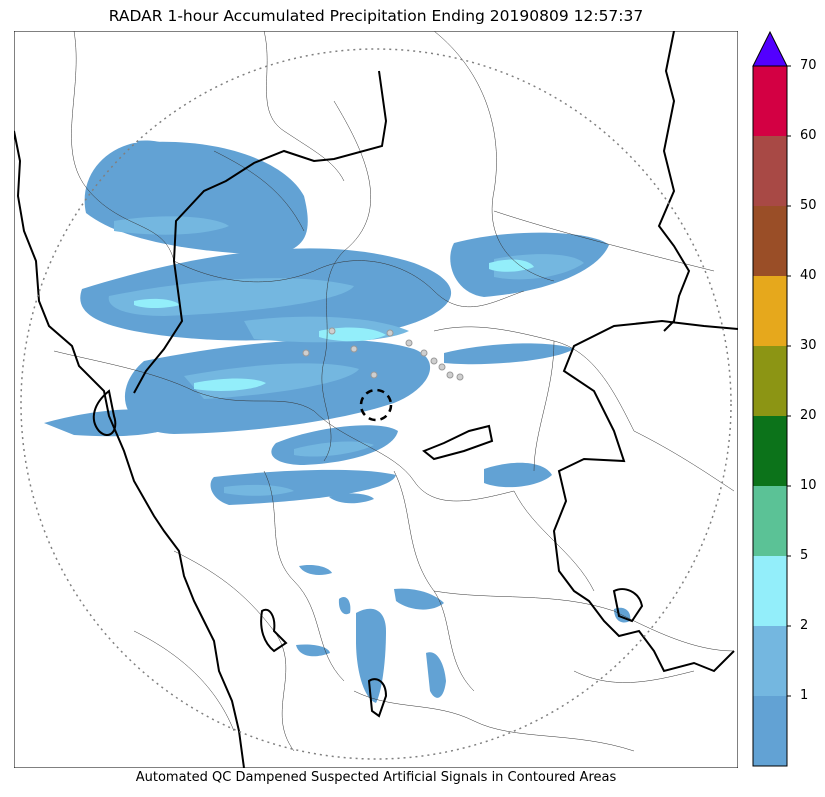 The width and height of the screenshot is (825, 797). Describe the element at coordinates (808, 345) in the screenshot. I see `colorbar-tick-label: 30` at that location.